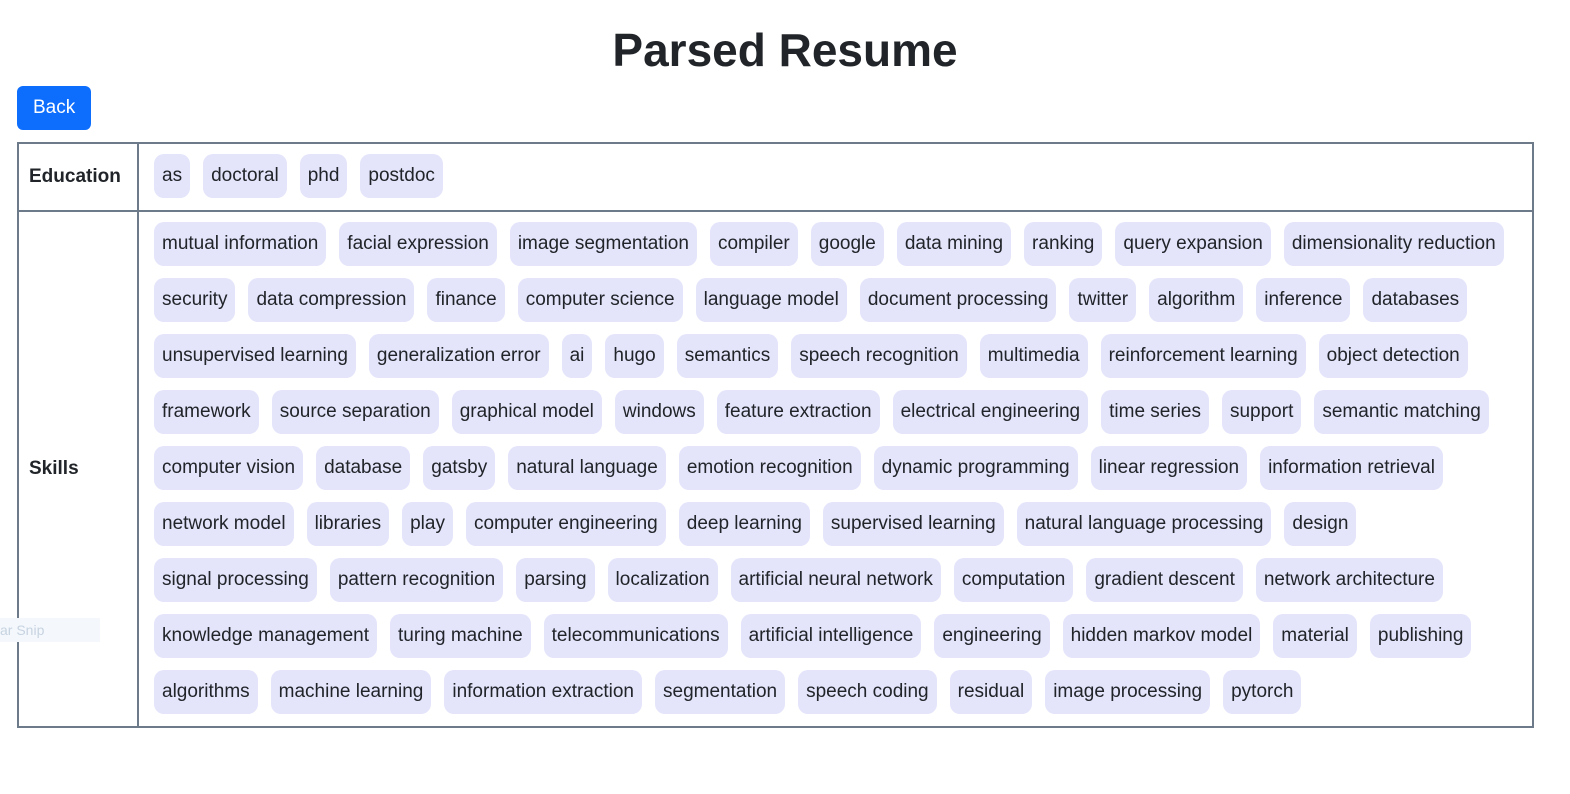 The image size is (1570, 794). What do you see at coordinates (785, 50) in the screenshot?
I see `page-title: Parsed Resume` at bounding box center [785, 50].